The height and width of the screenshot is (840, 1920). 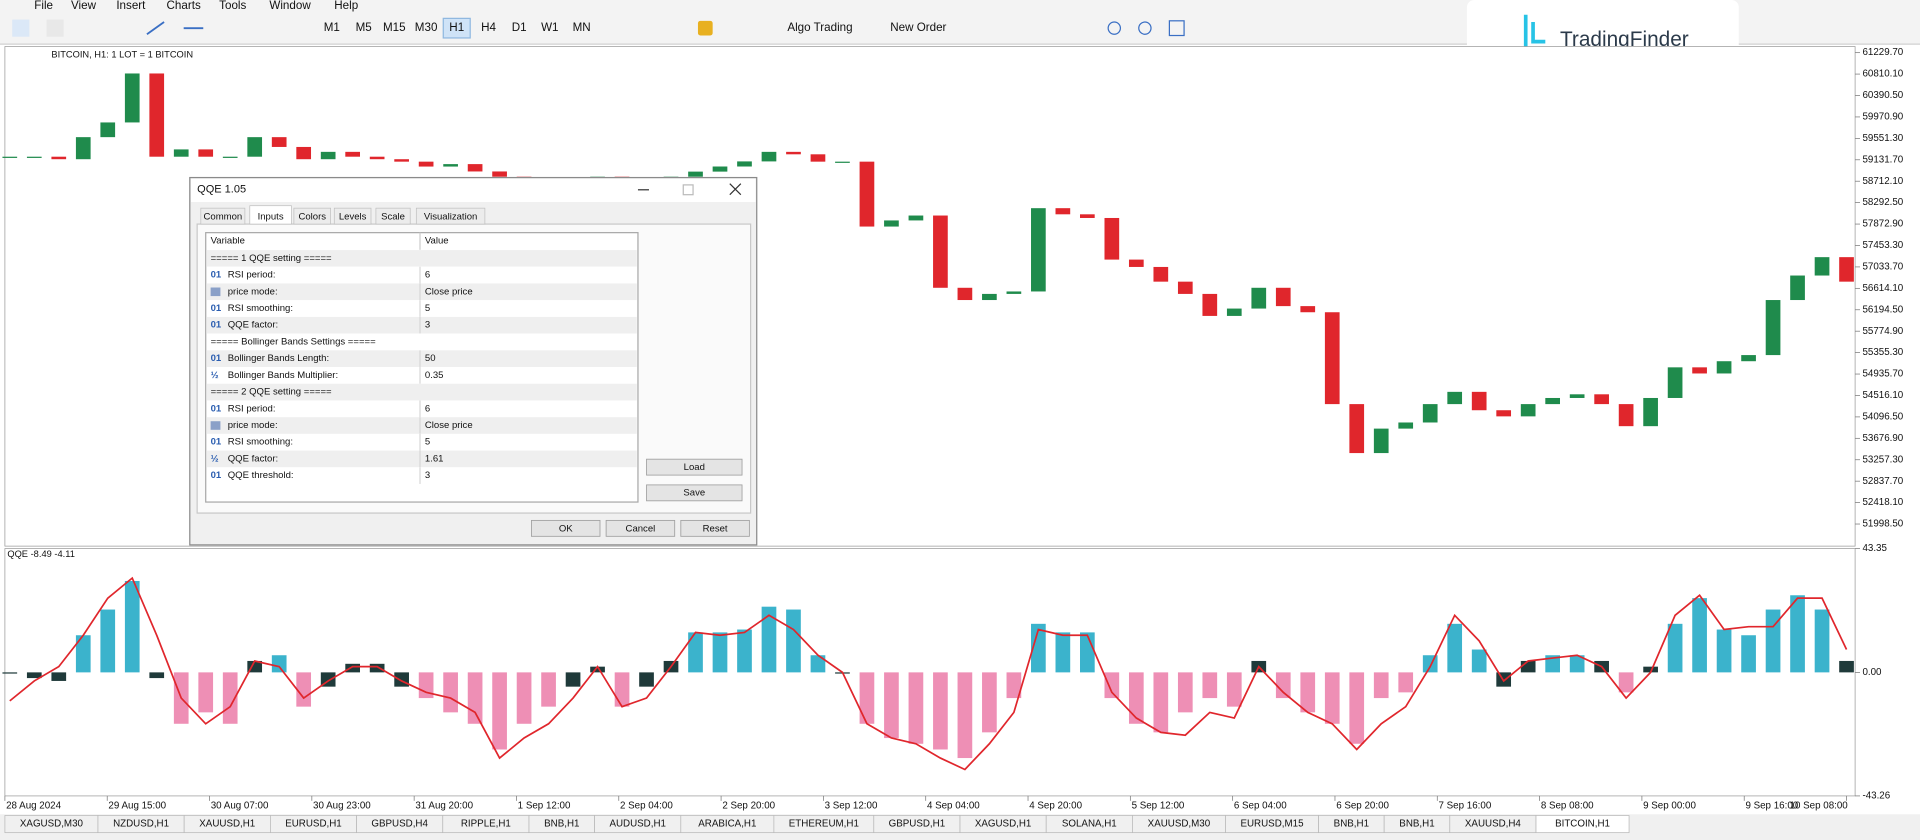 I want to click on button-label: Load, so click(x=694, y=467).